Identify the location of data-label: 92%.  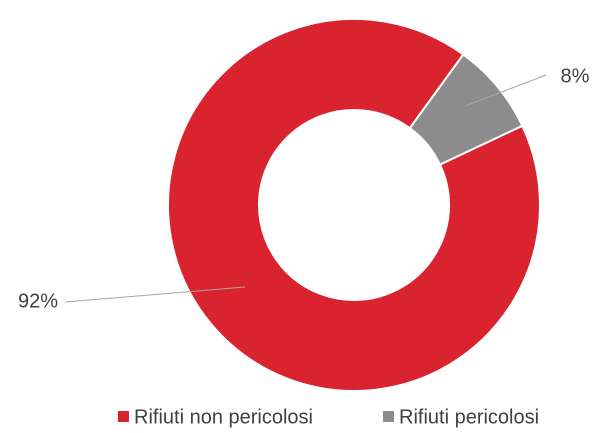
(38, 301).